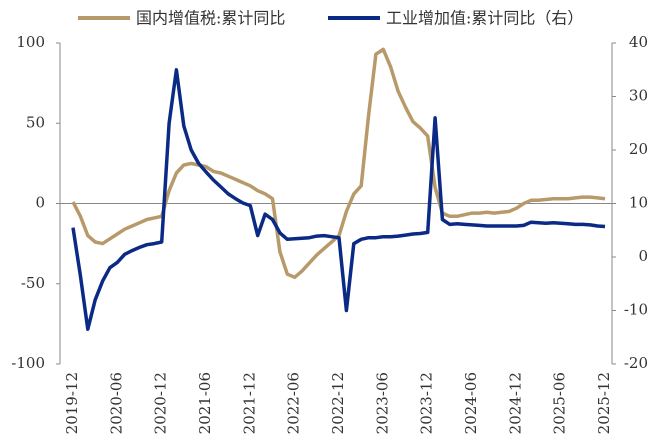  What do you see at coordinates (638, 96) in the screenshot?
I see `y2-tick-label: 30` at bounding box center [638, 96].